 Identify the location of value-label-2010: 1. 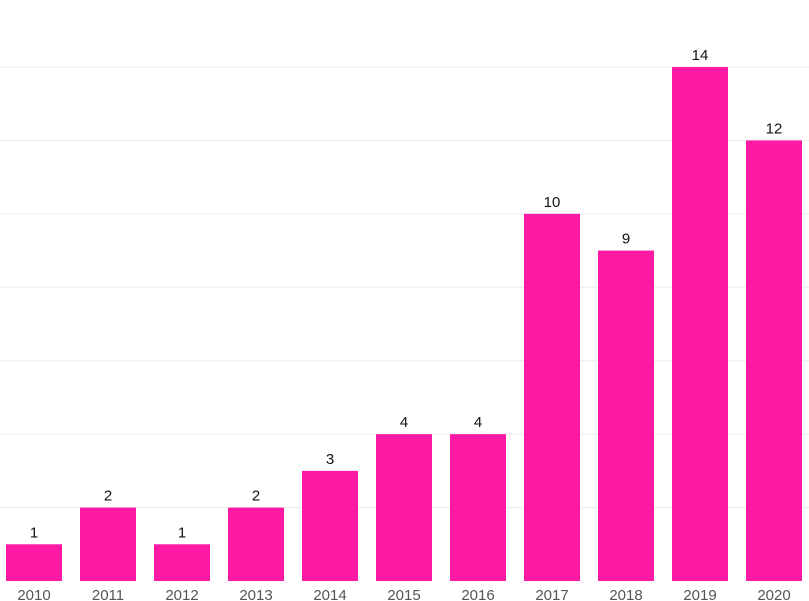
(34, 532).